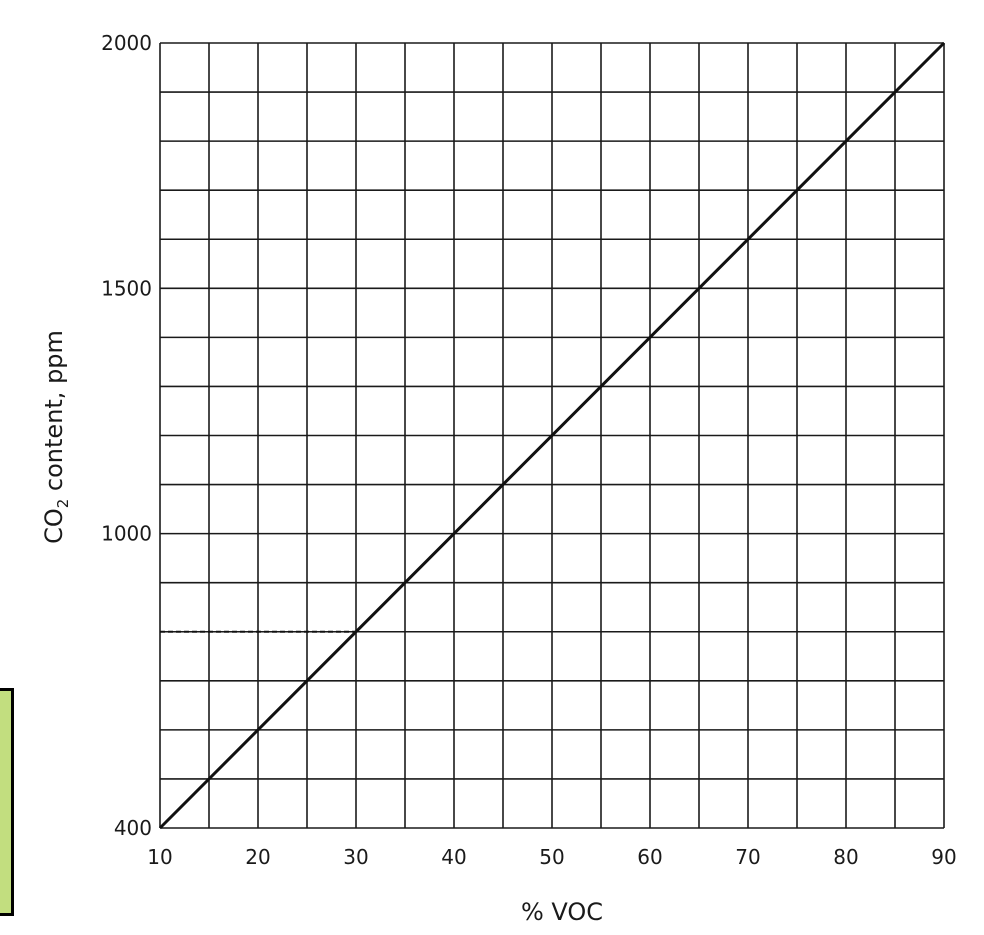 The width and height of the screenshot is (984, 935). I want to click on x-tick-label: 20, so click(257, 857).